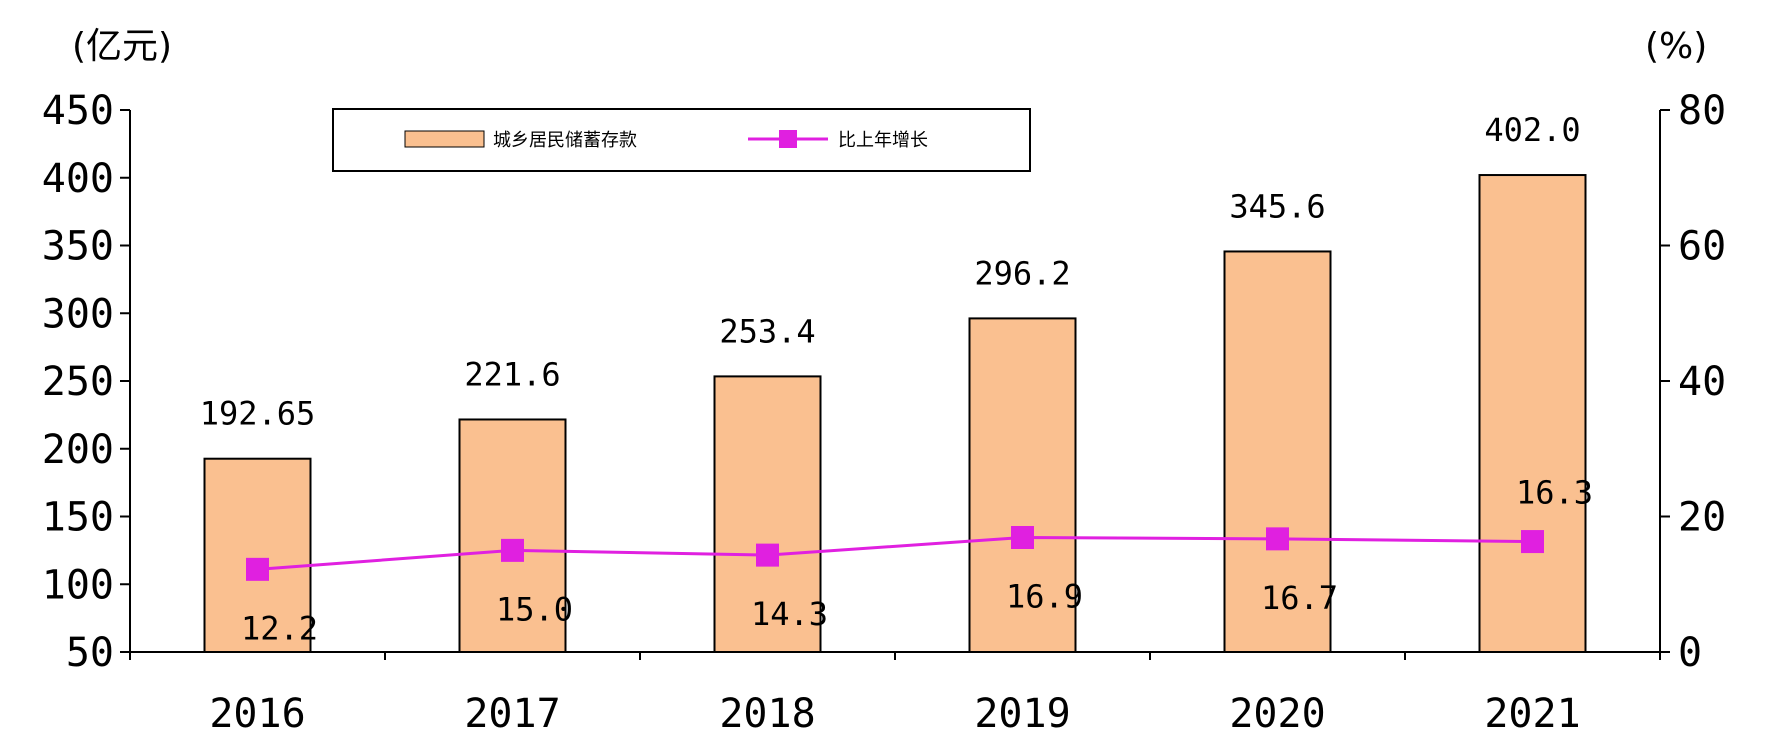  I want to click on bar-2019, so click(1022, 485).